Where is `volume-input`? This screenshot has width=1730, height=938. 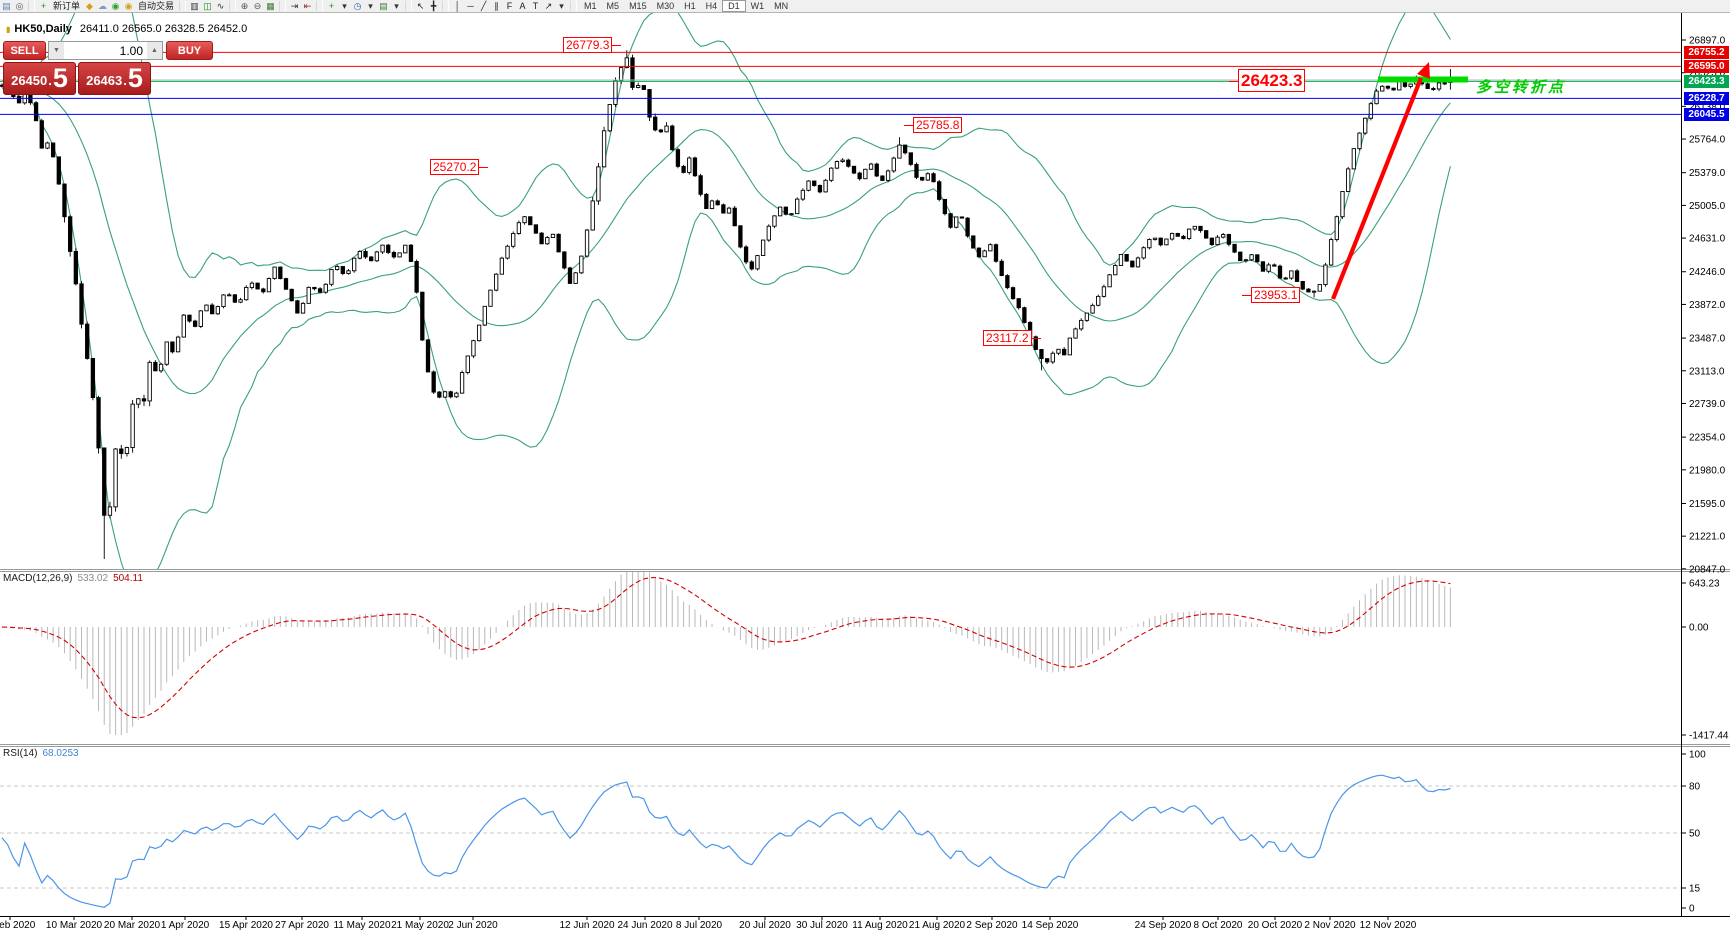
volume-input is located at coordinates (105, 50).